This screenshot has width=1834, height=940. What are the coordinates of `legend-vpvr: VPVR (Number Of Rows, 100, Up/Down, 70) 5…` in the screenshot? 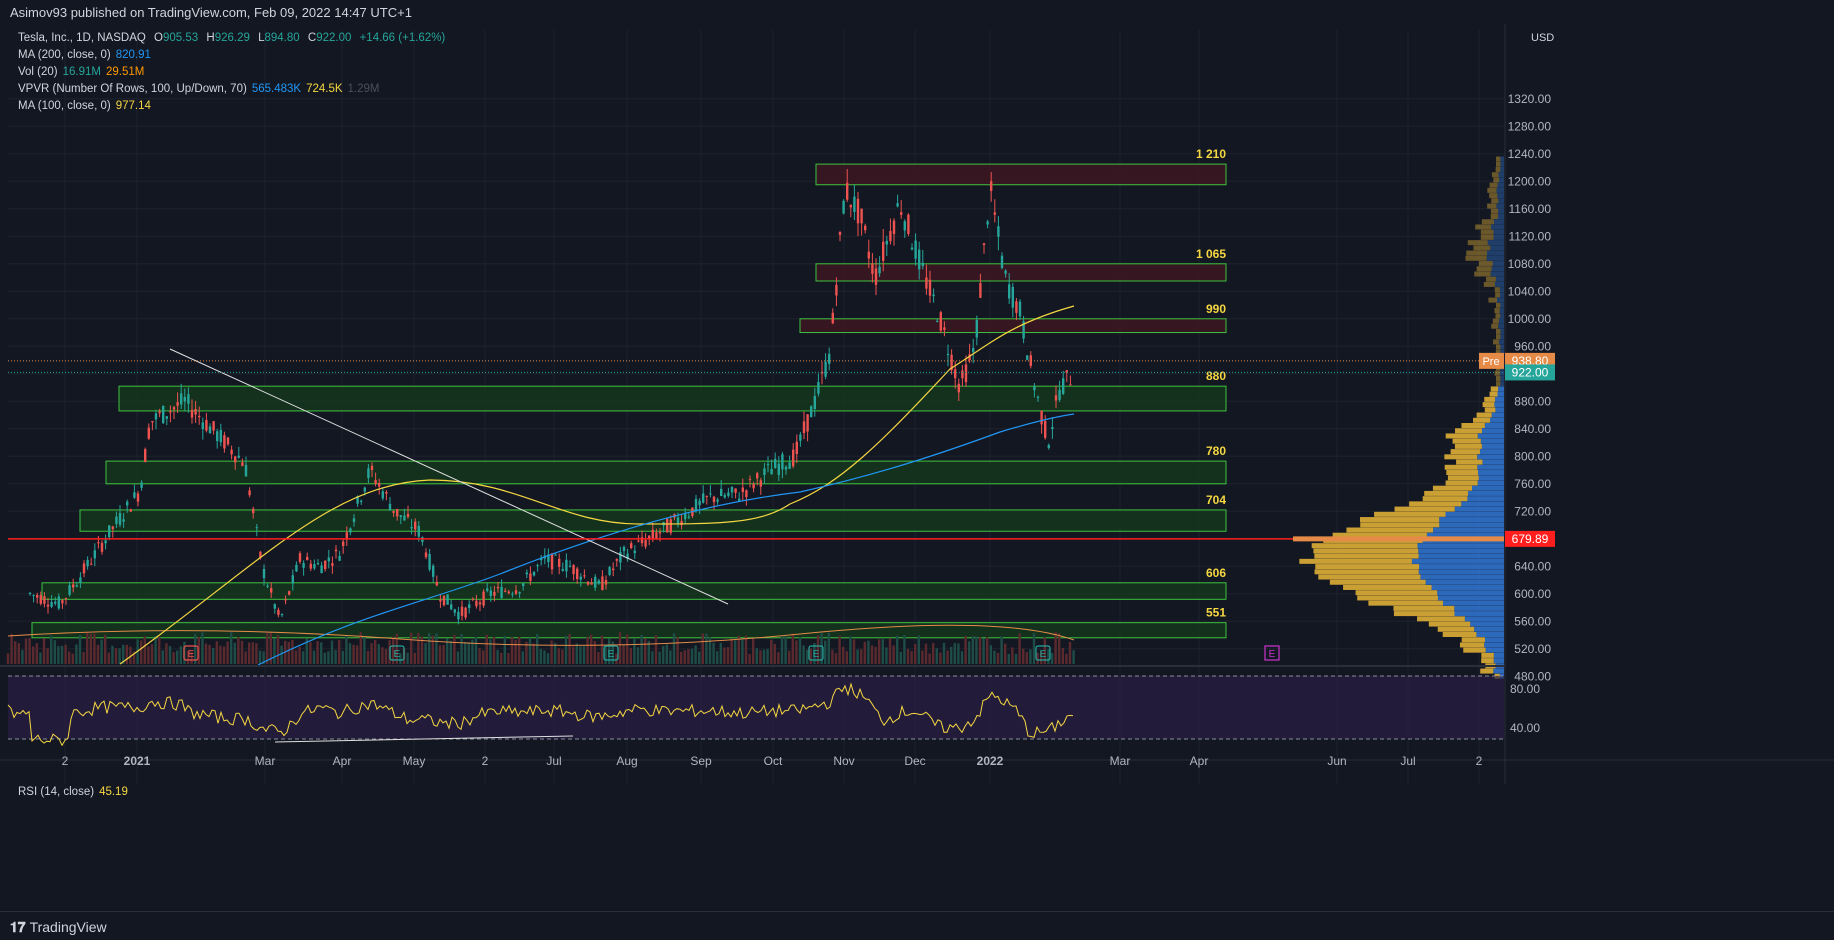 It's located at (201, 89).